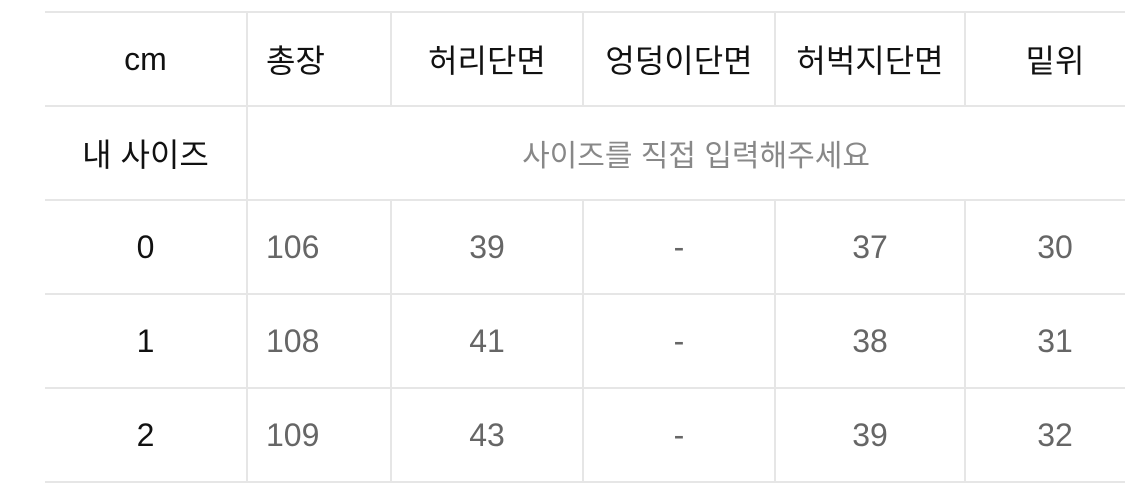 The width and height of the screenshot is (1125, 503). I want to click on cell: 37, so click(870, 247).